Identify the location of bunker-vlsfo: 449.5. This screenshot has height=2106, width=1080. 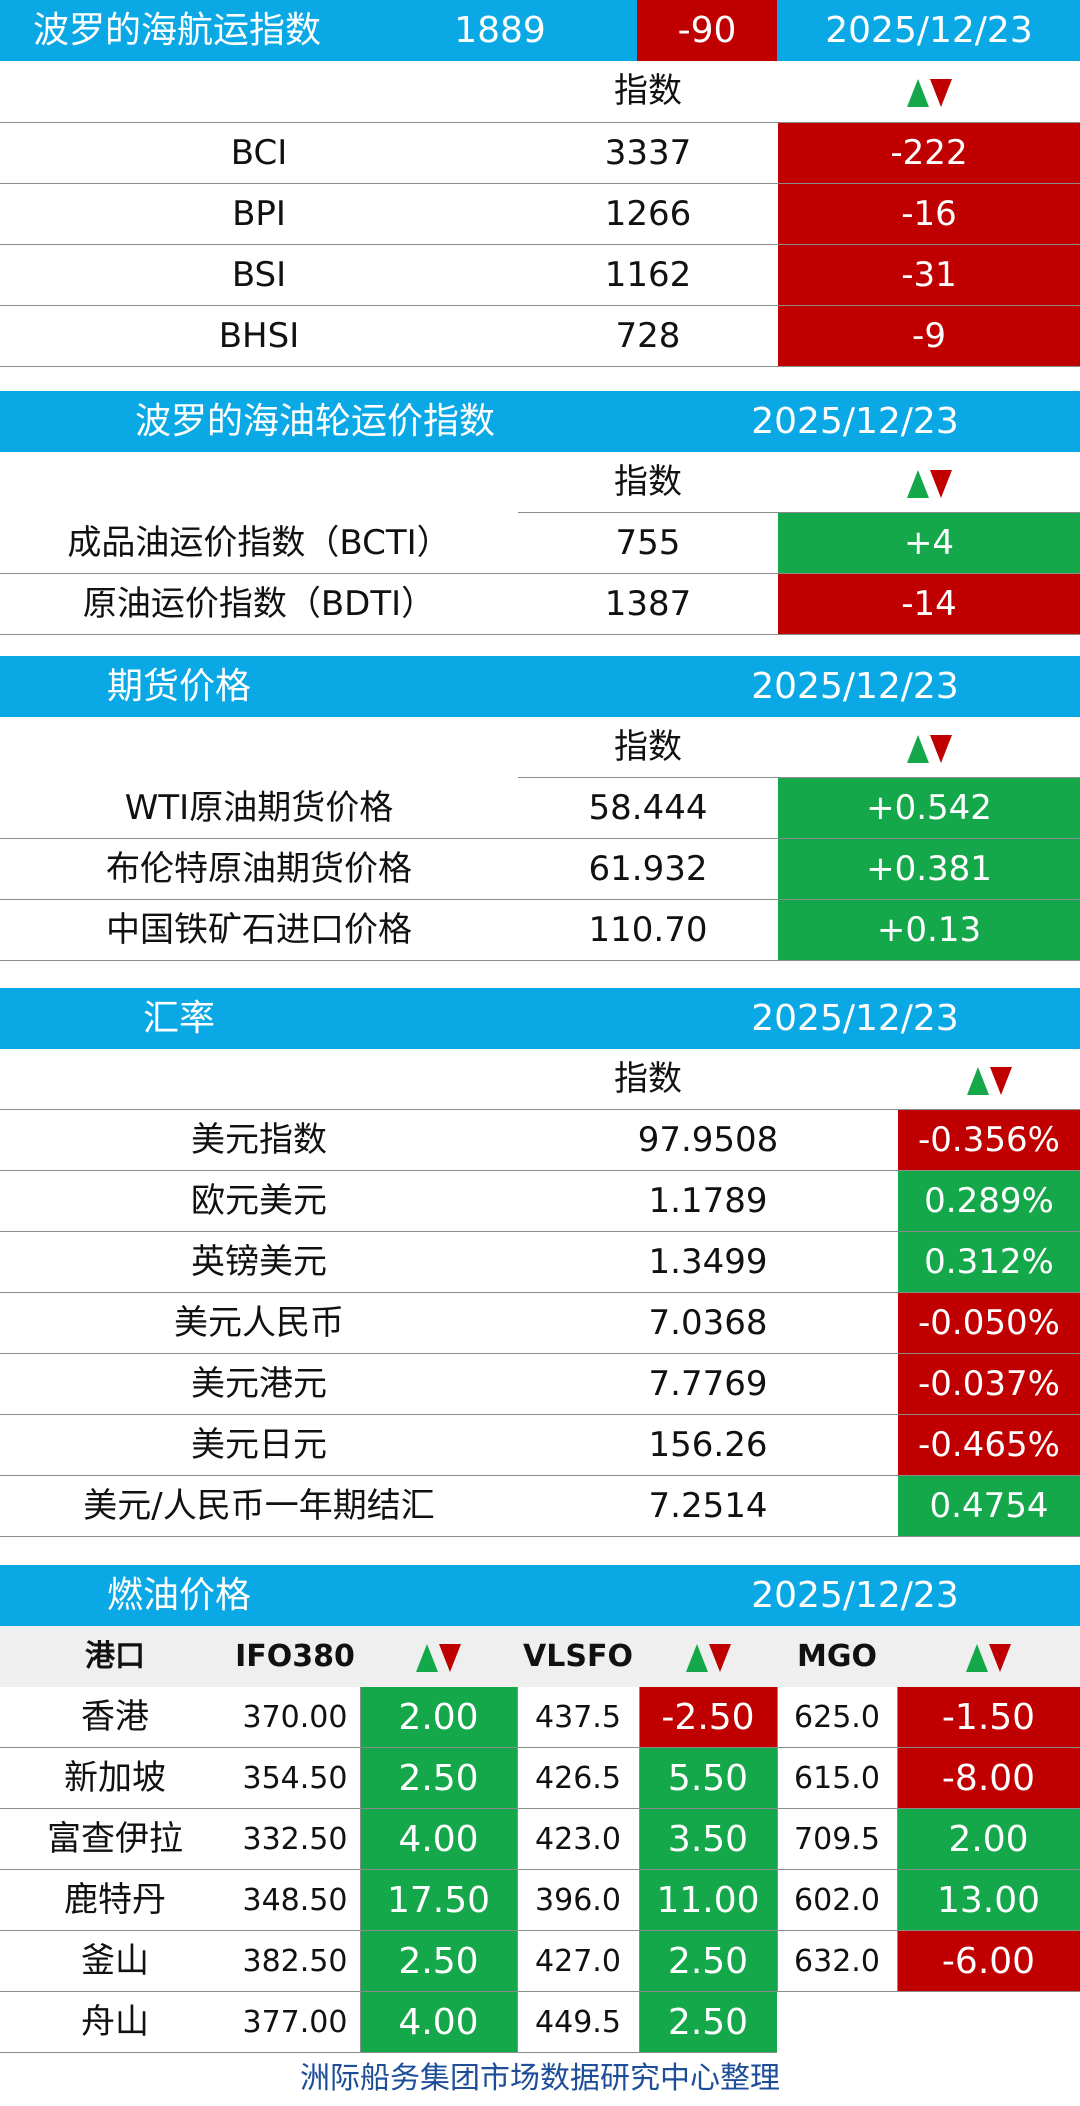
(578, 2022).